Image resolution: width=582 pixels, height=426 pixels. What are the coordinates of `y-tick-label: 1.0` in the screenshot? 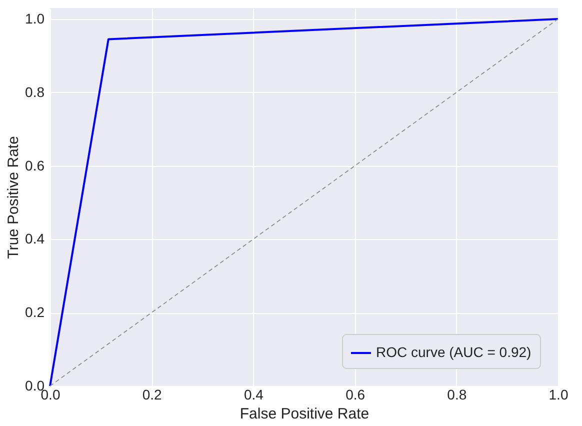 It's located at (35, 18).